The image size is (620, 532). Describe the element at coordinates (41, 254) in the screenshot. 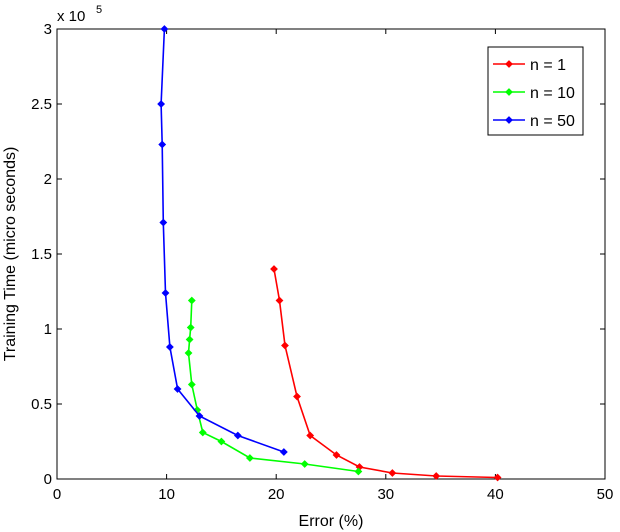

I see `y-tick-label: 1.5` at that location.